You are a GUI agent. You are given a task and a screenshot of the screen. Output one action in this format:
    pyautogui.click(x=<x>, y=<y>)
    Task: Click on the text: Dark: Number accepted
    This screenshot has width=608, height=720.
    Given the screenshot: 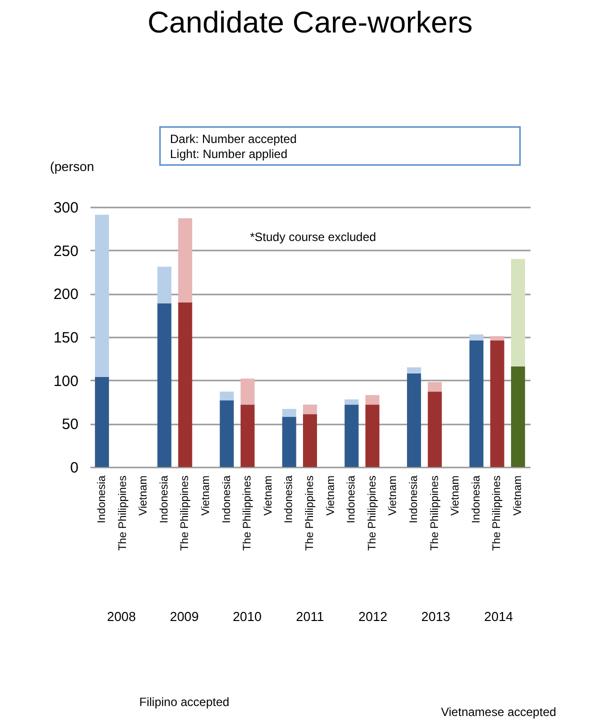 What is the action you would take?
    pyautogui.click(x=233, y=139)
    